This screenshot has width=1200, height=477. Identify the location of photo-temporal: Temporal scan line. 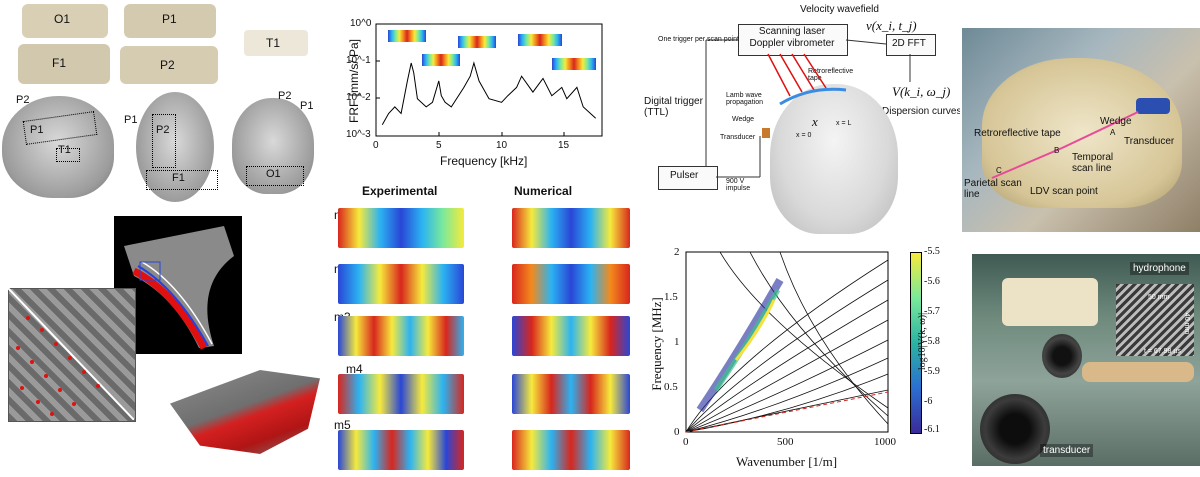
(1093, 163).